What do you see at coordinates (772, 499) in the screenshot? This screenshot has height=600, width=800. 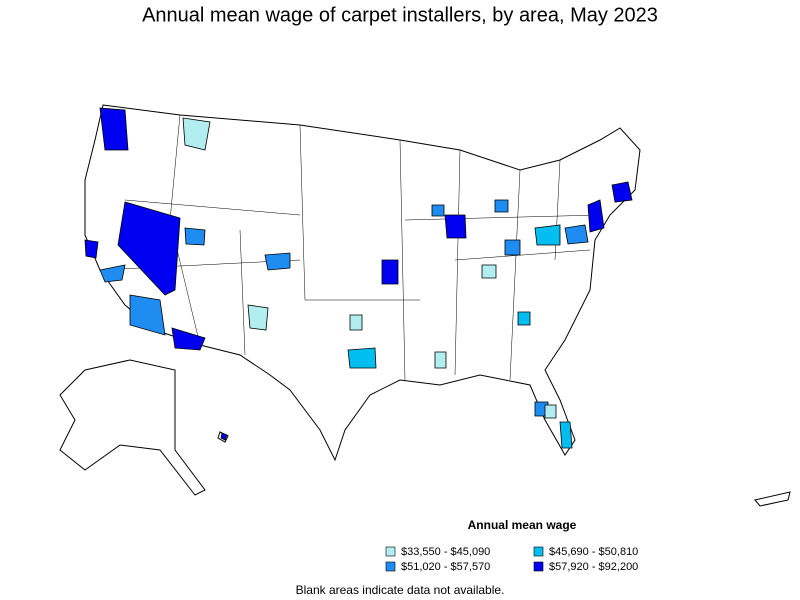 I see `puerto-rico` at bounding box center [772, 499].